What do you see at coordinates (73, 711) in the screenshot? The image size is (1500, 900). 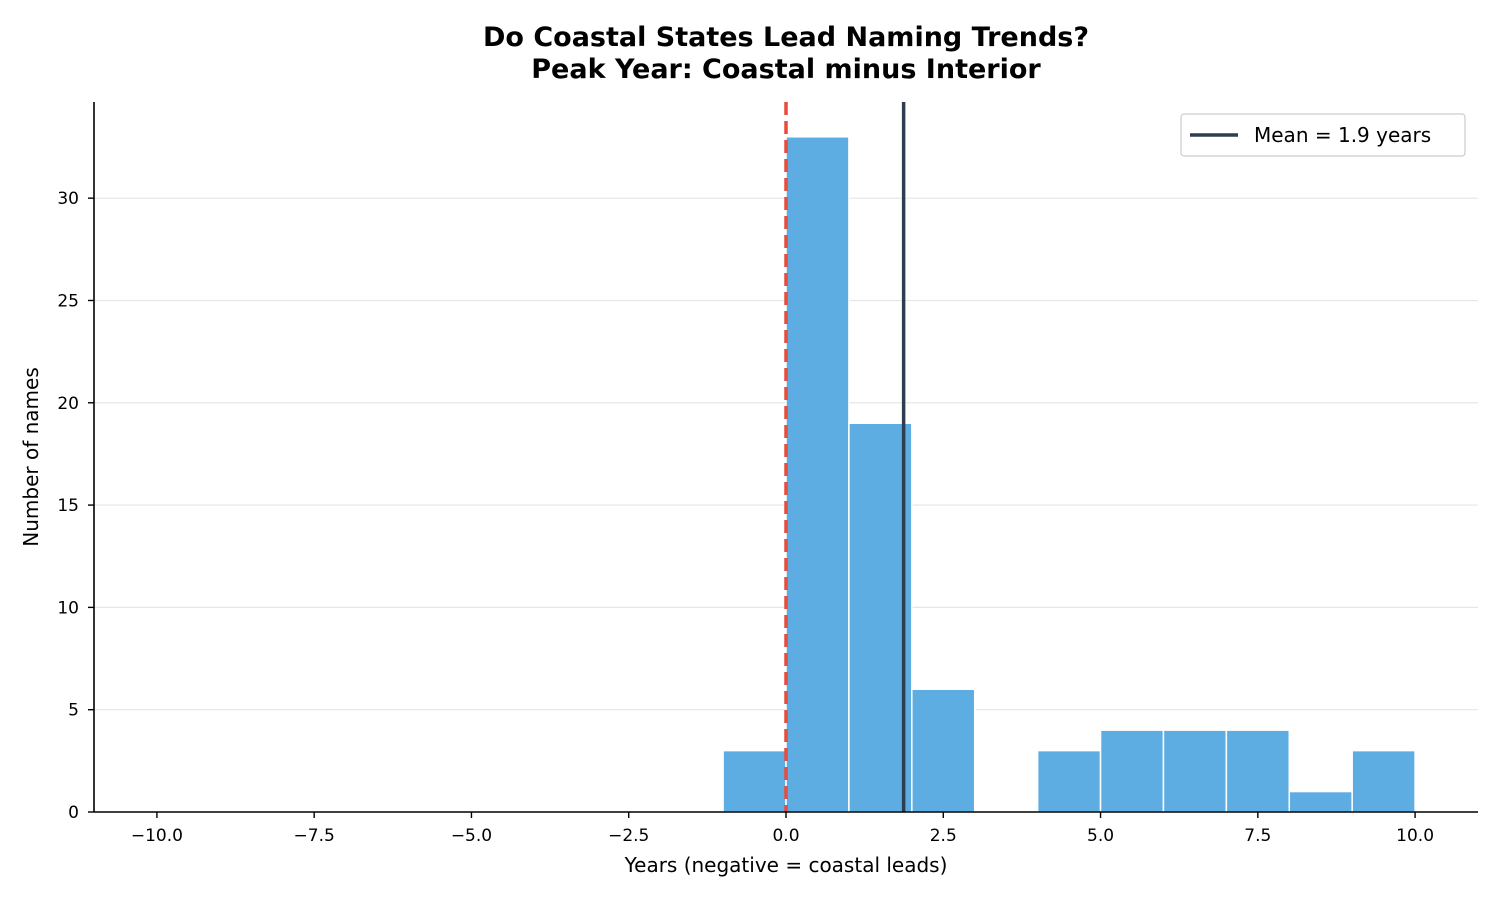 I see `y-tick-label: 5` at bounding box center [73, 711].